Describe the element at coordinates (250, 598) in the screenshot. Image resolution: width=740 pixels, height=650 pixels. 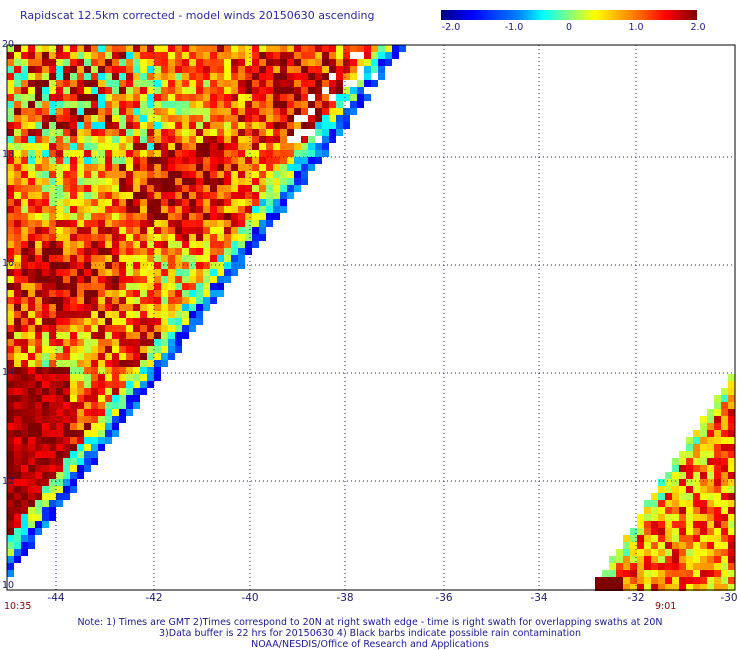
I see `lon-label: -40` at that location.